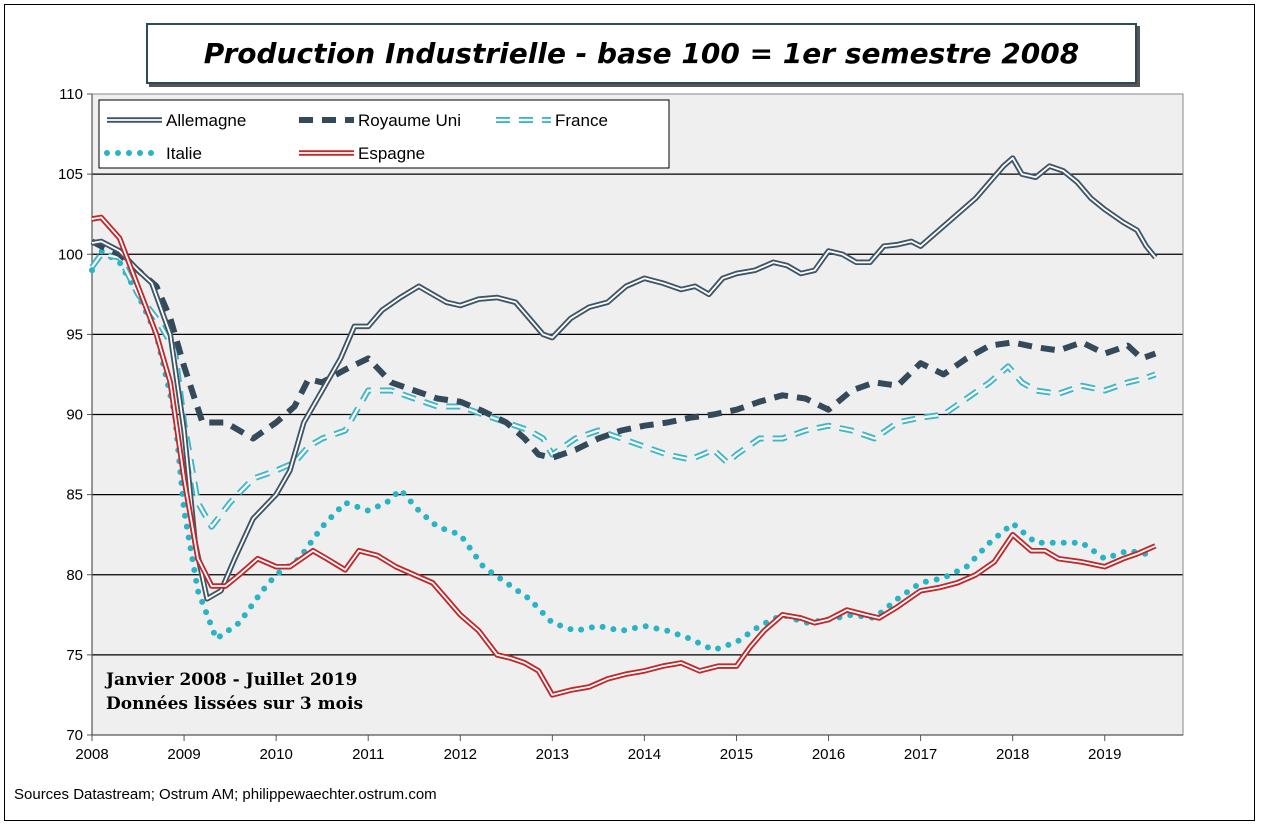  I want to click on legend-label-france: France, so click(581, 120).